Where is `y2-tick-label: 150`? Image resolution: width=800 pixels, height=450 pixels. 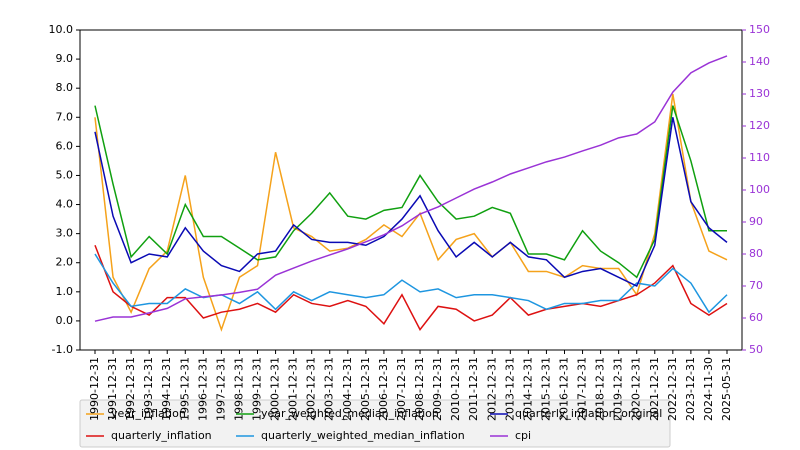
y2-tick-label: 150 is located at coordinates (759, 29).